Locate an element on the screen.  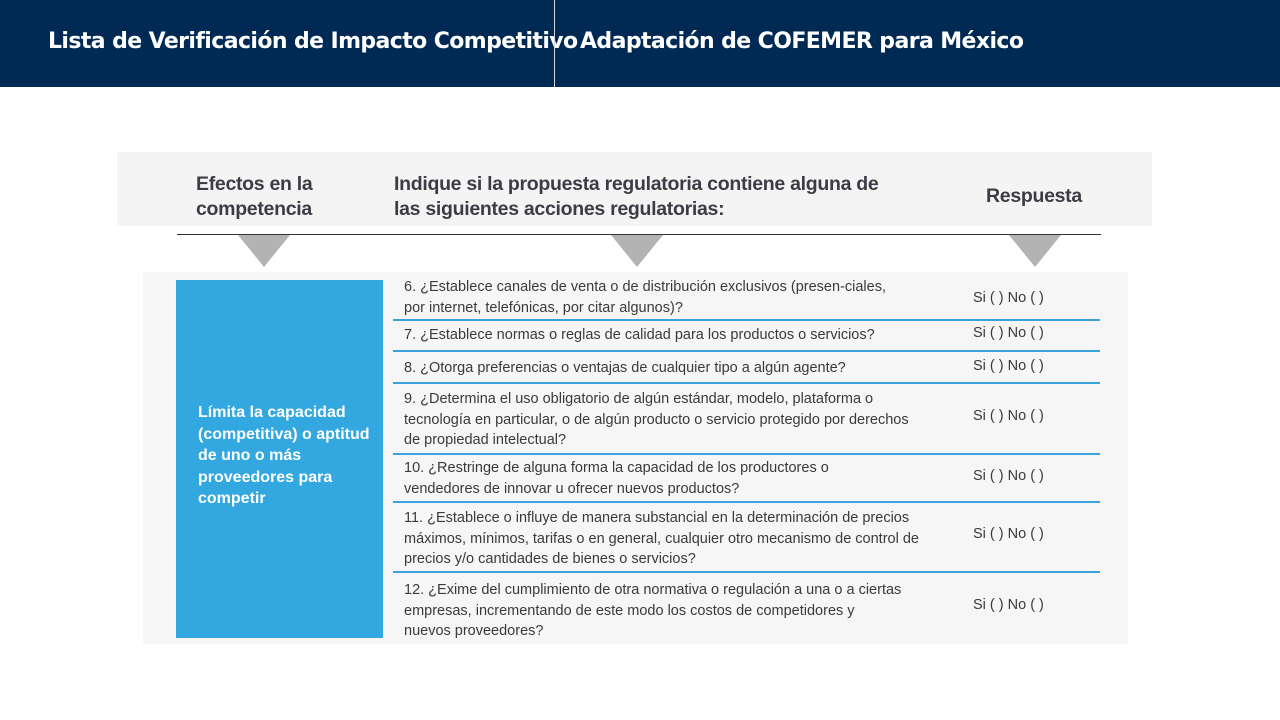
page-subtitle: Adaptación de COFEMER para México is located at coordinates (802, 41).